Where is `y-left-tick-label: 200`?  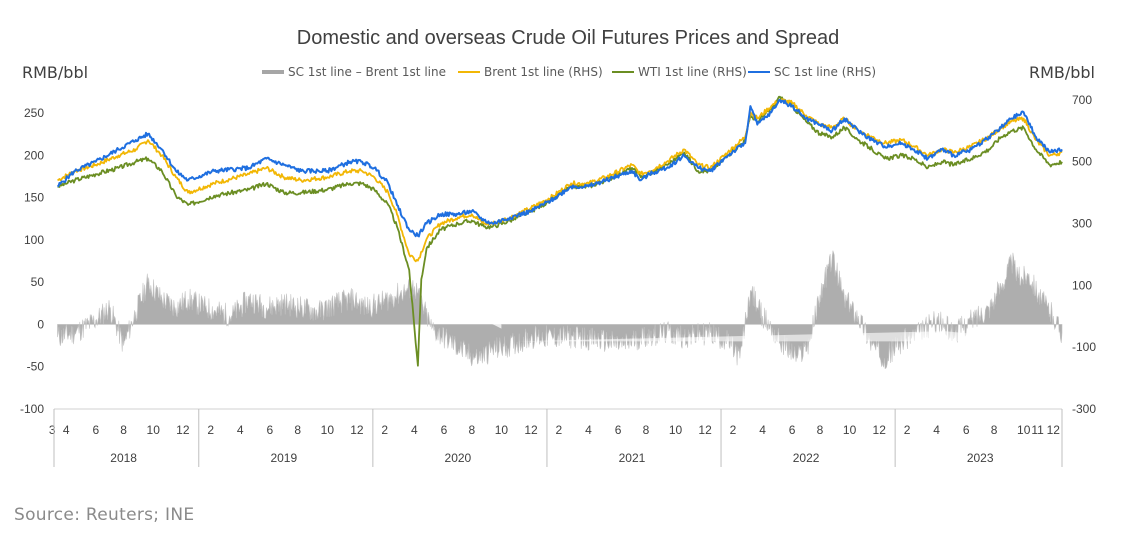 y-left-tick-label: 200 is located at coordinates (34, 155).